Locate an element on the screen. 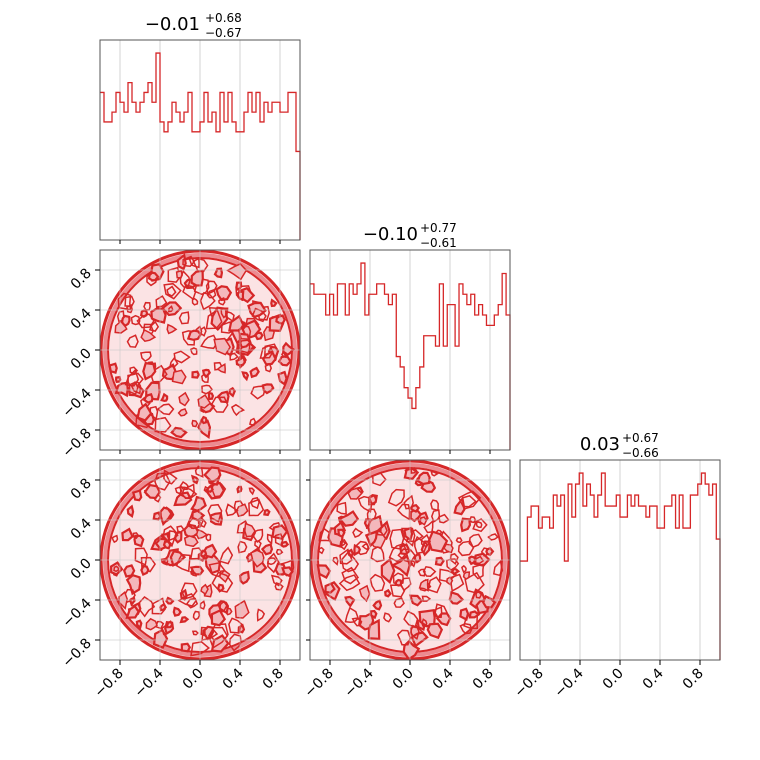  panel-hist-0: −0.01 +0.68 −0.67 is located at coordinates (200, 126).